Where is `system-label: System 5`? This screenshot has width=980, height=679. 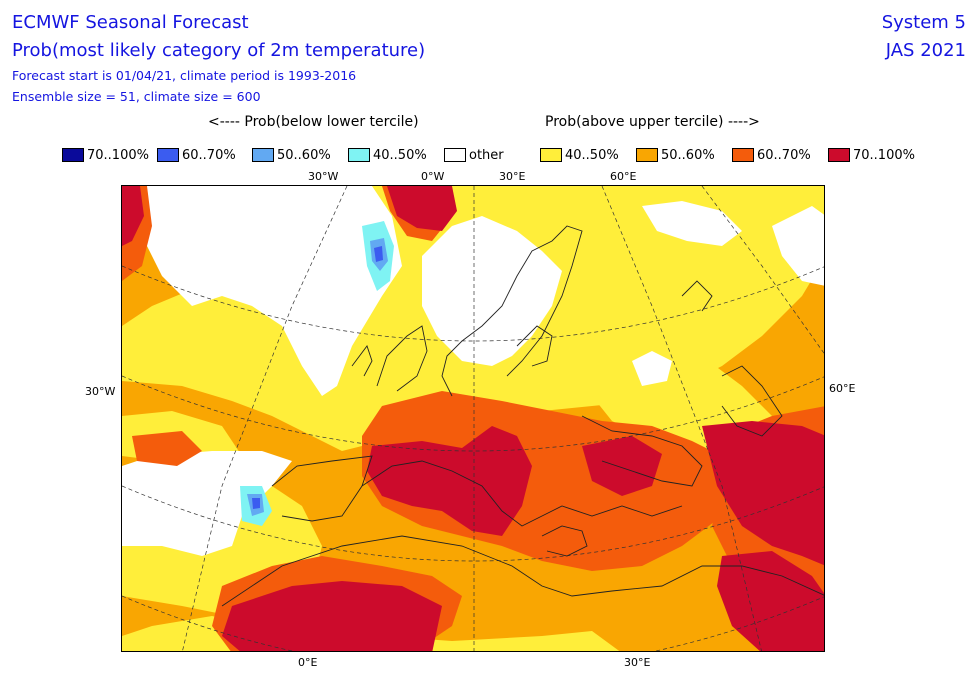 system-label: System 5 is located at coordinates (923, 22).